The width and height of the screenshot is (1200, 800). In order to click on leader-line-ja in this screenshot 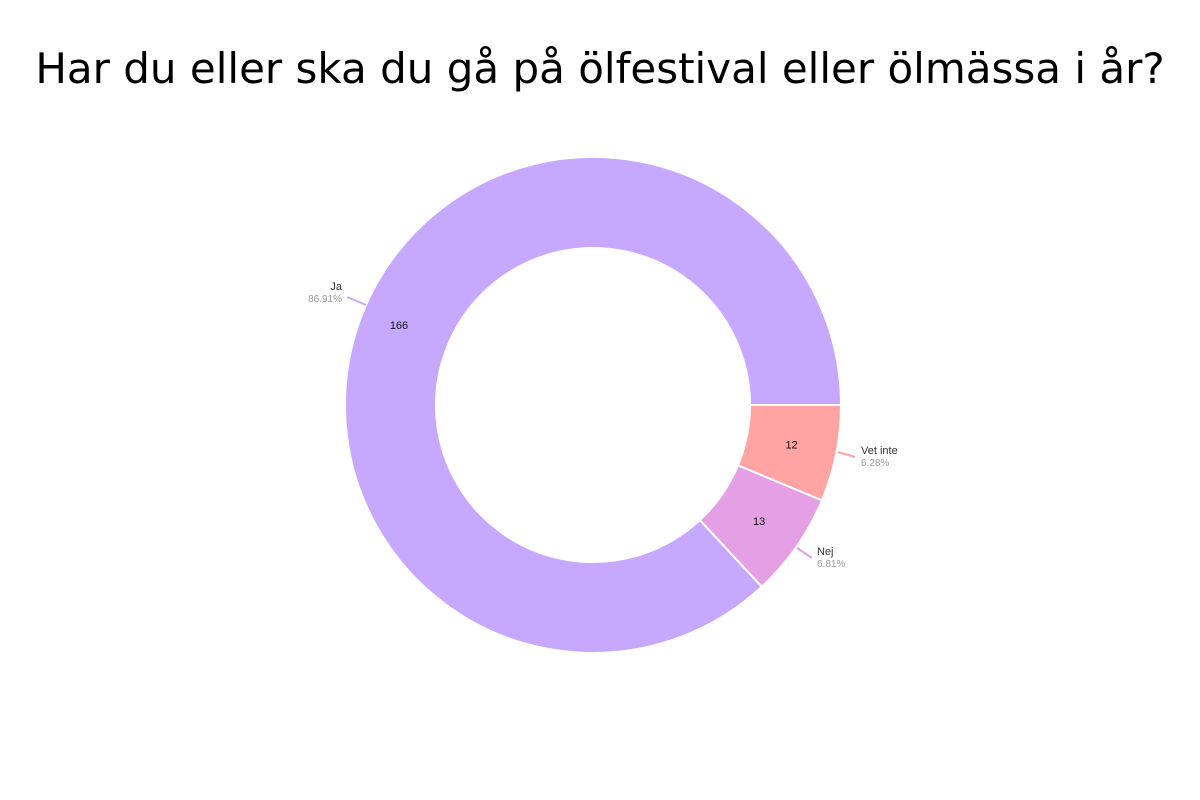, I will do `click(356, 301)`.